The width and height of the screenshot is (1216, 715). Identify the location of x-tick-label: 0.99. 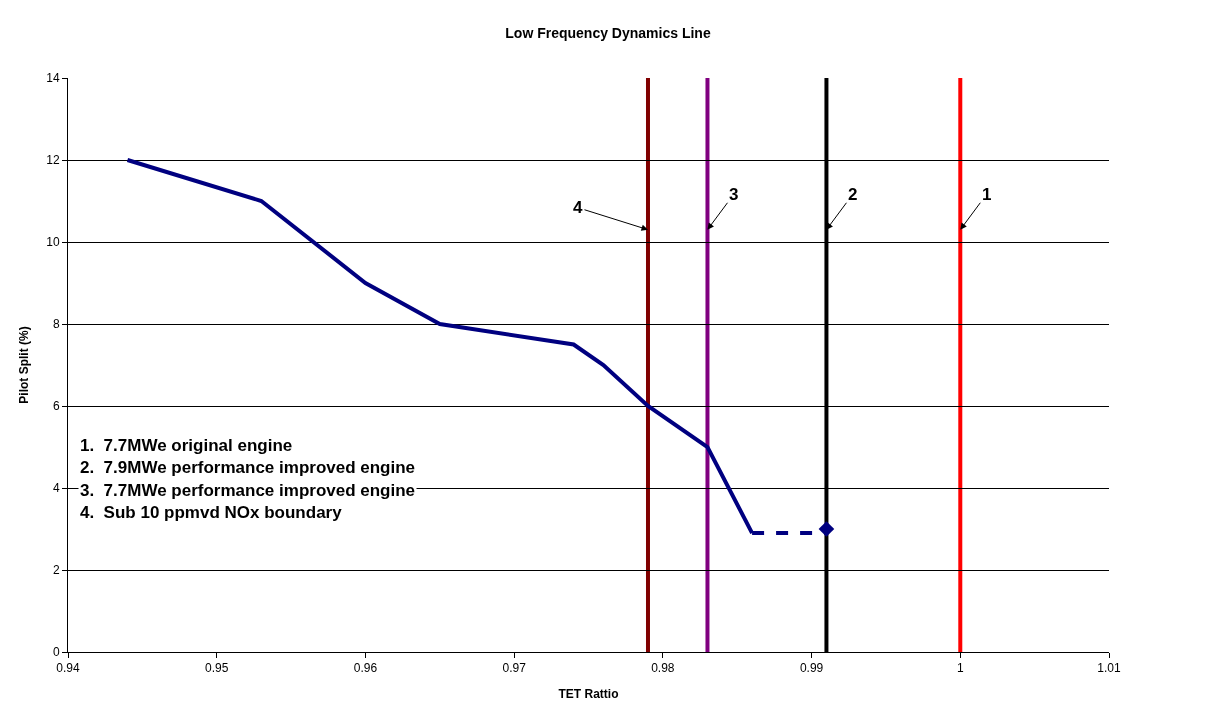
(811, 668).